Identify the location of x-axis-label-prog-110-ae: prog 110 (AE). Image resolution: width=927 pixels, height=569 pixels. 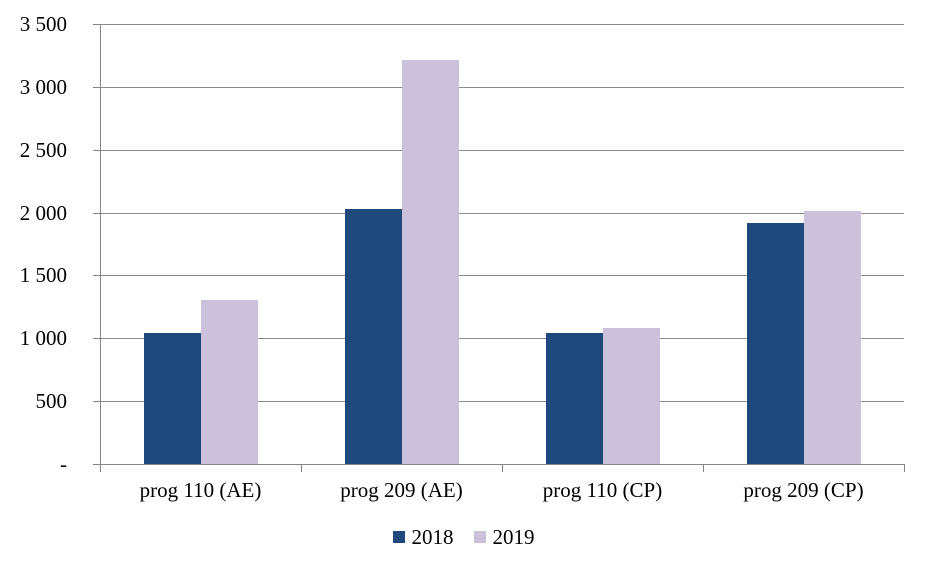
(200, 490).